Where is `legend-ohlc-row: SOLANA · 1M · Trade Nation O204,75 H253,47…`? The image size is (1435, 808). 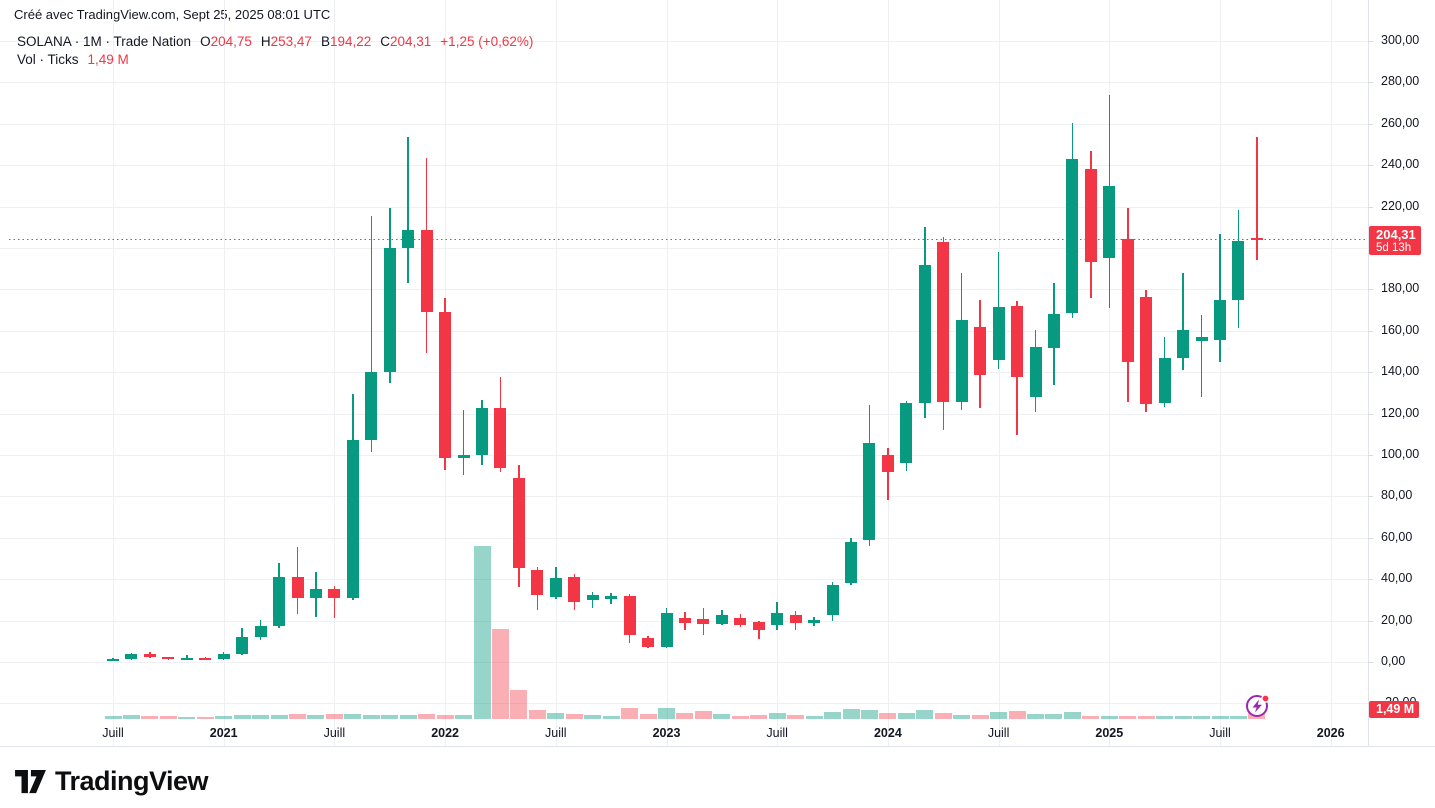 legend-ohlc-row: SOLANA · 1M · Trade Nation O204,75 H253,47… is located at coordinates (275, 42).